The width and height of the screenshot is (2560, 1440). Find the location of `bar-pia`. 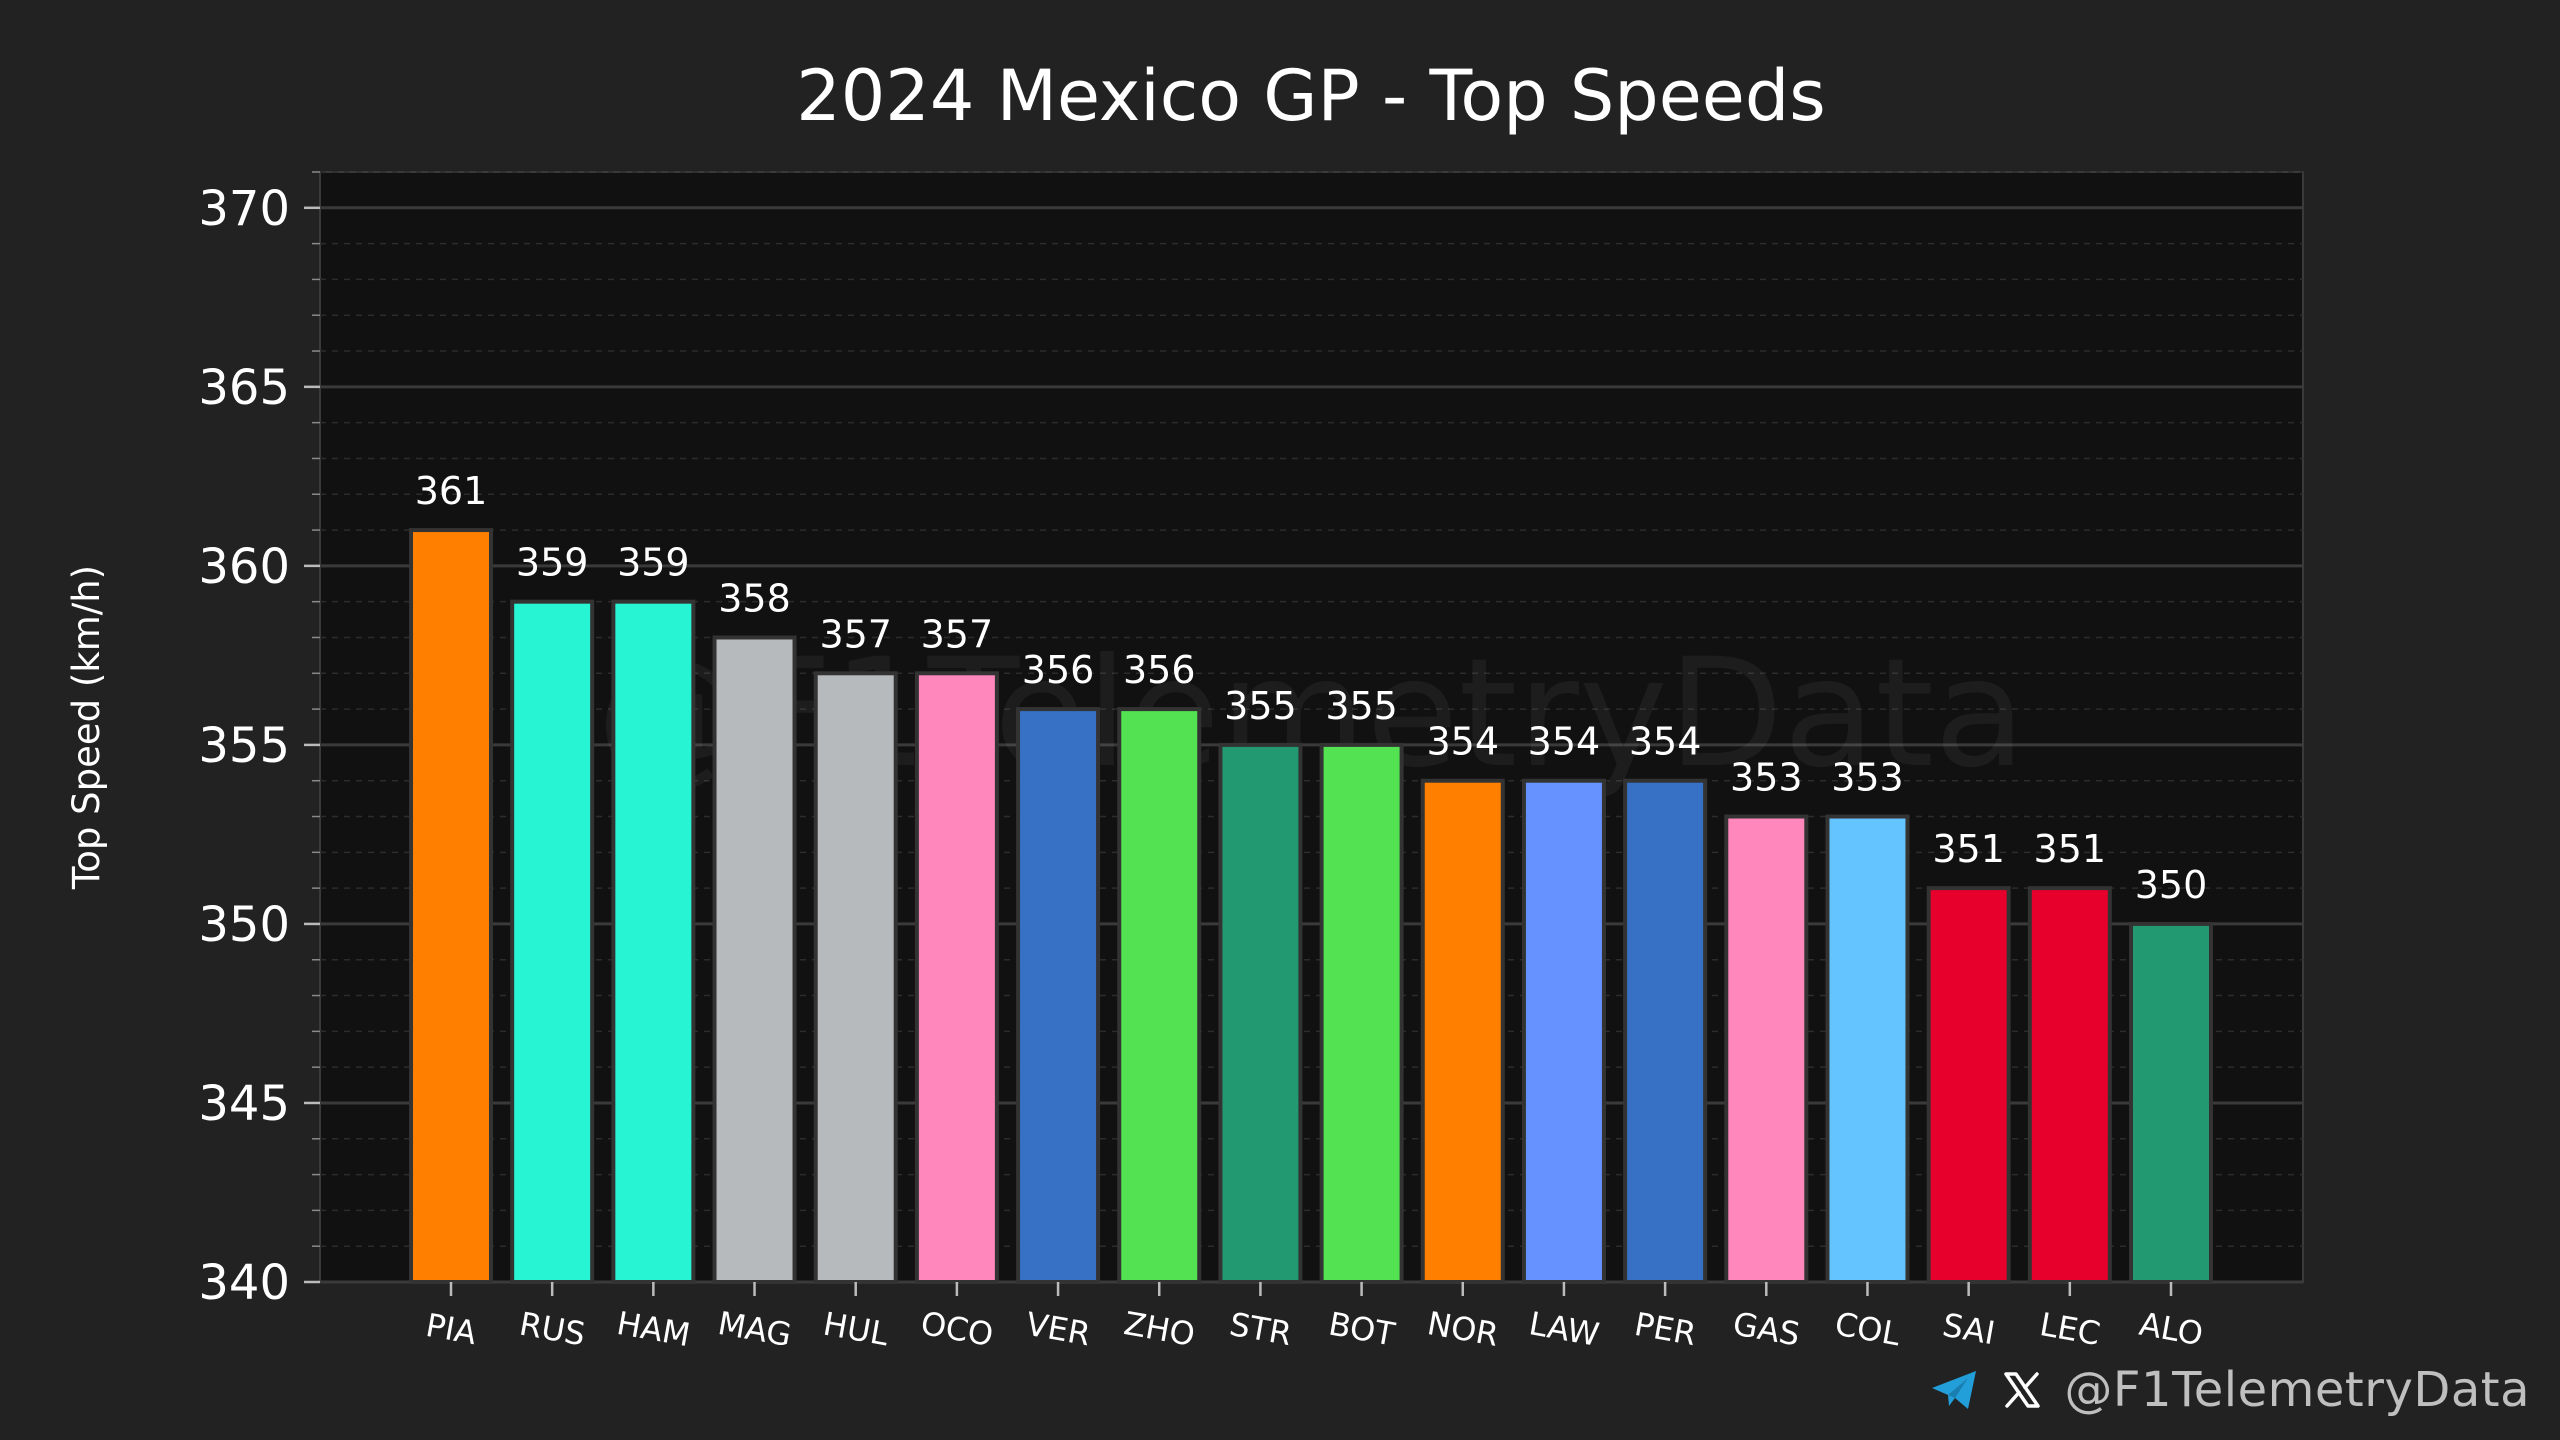

bar-pia is located at coordinates (451, 906).